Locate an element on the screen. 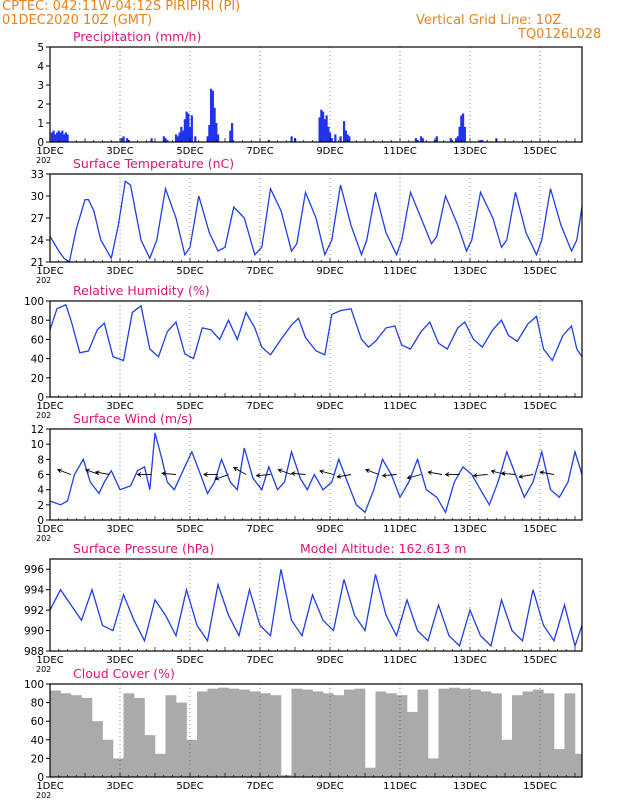 This screenshot has height=800, width=618. y-tick-label: 3 is located at coordinates (40, 86).